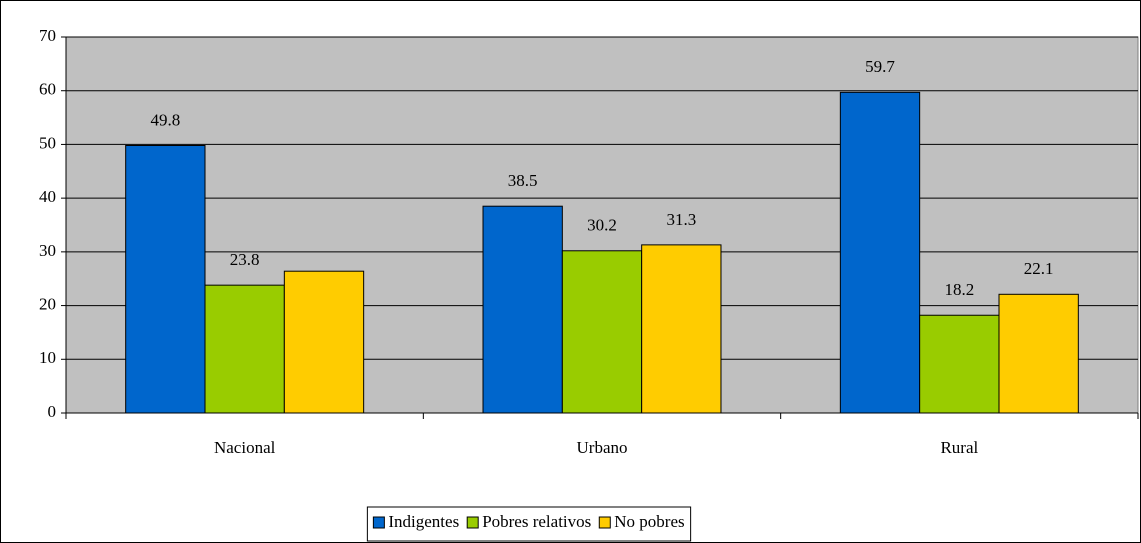 The image size is (1141, 543). I want to click on data-label: 49.8, so click(165, 119).